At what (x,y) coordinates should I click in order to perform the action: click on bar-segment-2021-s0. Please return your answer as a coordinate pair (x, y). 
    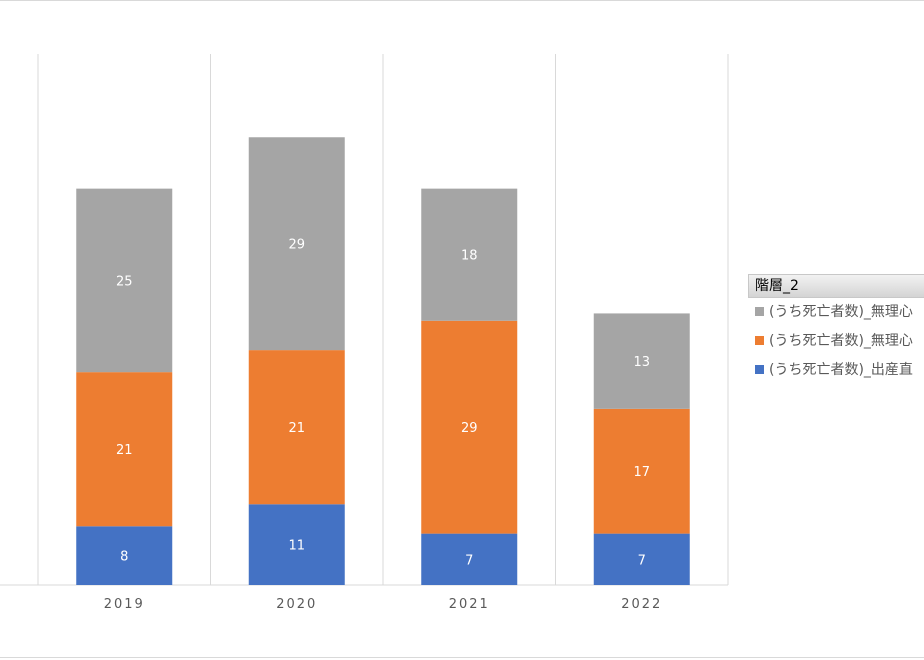
    Looking at the image, I should click on (469, 559).